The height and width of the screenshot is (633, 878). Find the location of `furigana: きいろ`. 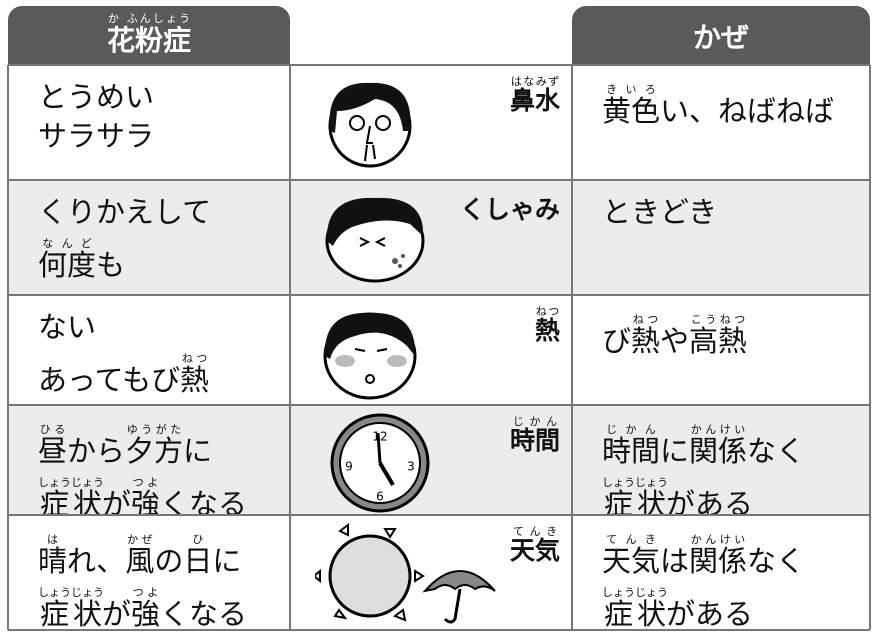

furigana: きいろ is located at coordinates (631, 89).